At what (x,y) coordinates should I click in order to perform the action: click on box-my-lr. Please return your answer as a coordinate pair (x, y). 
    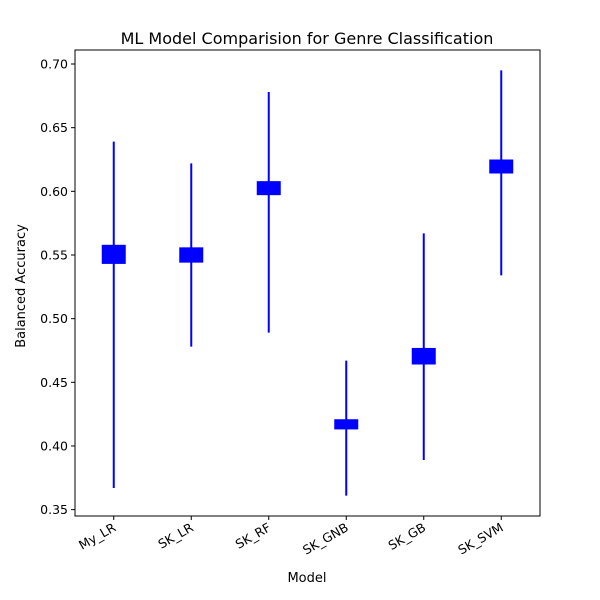
    Looking at the image, I should click on (113, 254).